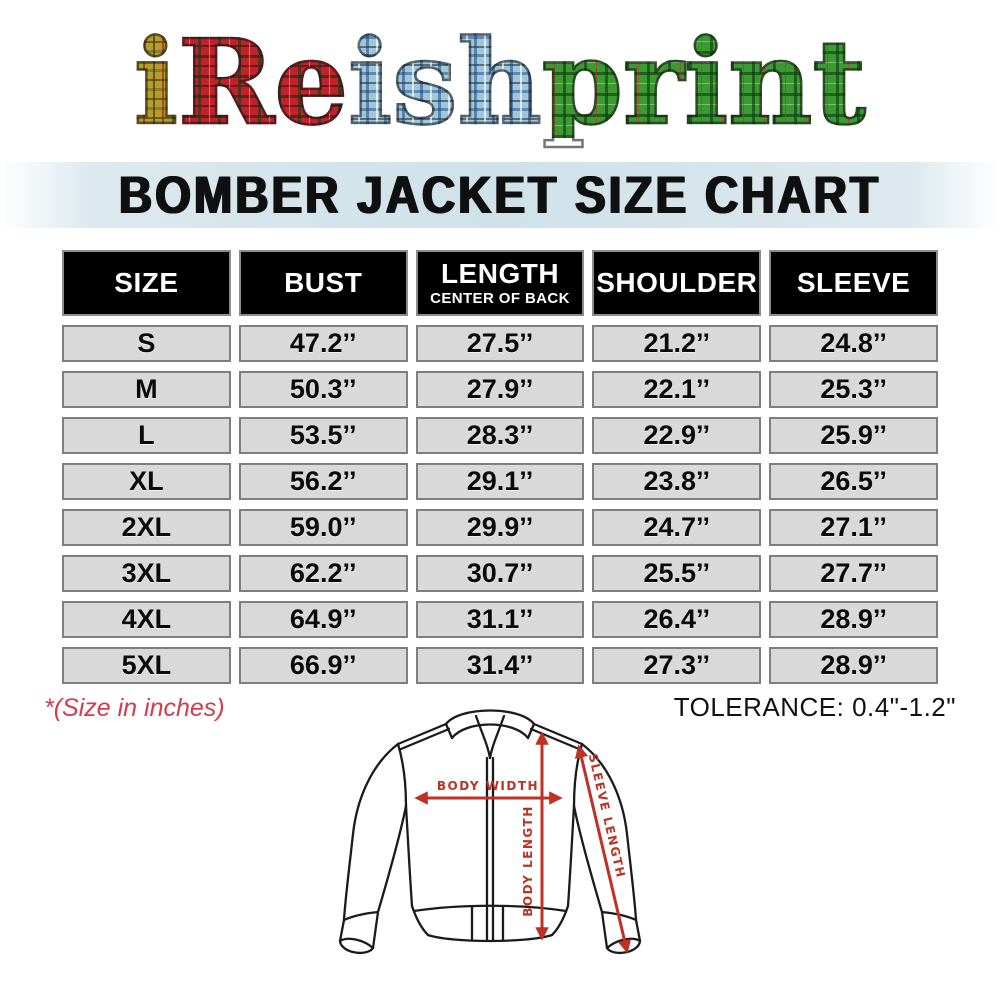  I want to click on col-header-size: SIZE, so click(146, 283).